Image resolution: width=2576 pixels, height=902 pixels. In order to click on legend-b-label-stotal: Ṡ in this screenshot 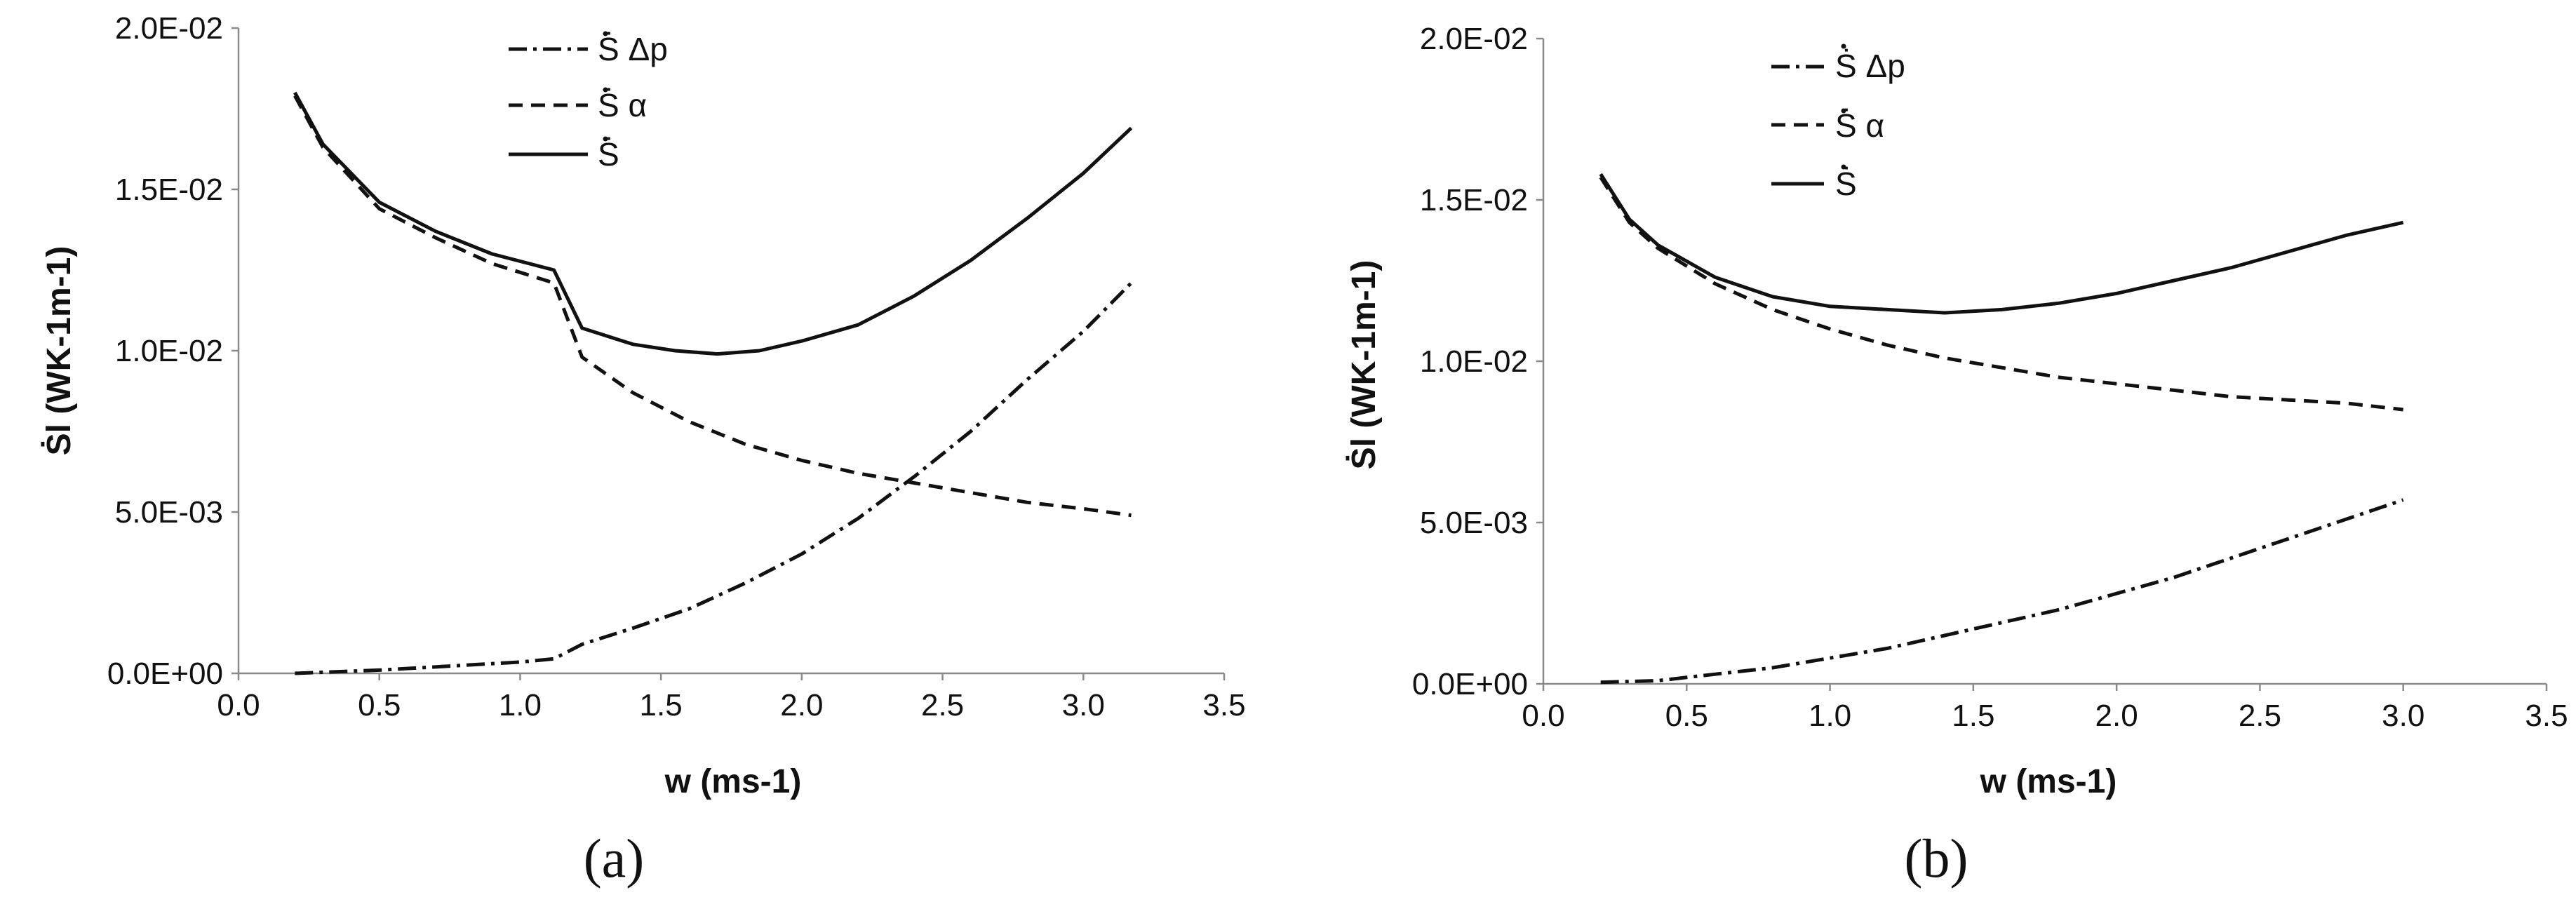, I will do `click(1846, 183)`.